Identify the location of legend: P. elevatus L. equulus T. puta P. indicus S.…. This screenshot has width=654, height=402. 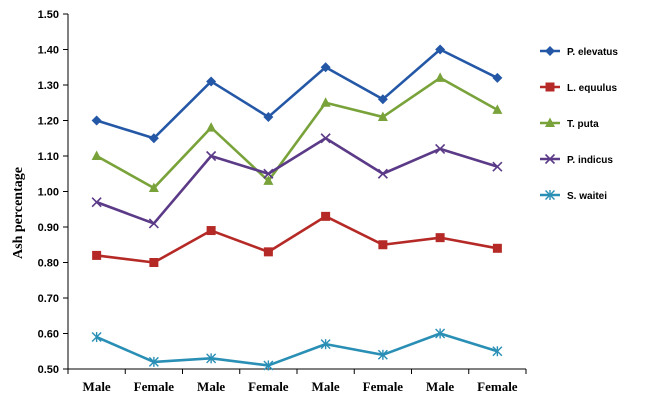
(579, 124).